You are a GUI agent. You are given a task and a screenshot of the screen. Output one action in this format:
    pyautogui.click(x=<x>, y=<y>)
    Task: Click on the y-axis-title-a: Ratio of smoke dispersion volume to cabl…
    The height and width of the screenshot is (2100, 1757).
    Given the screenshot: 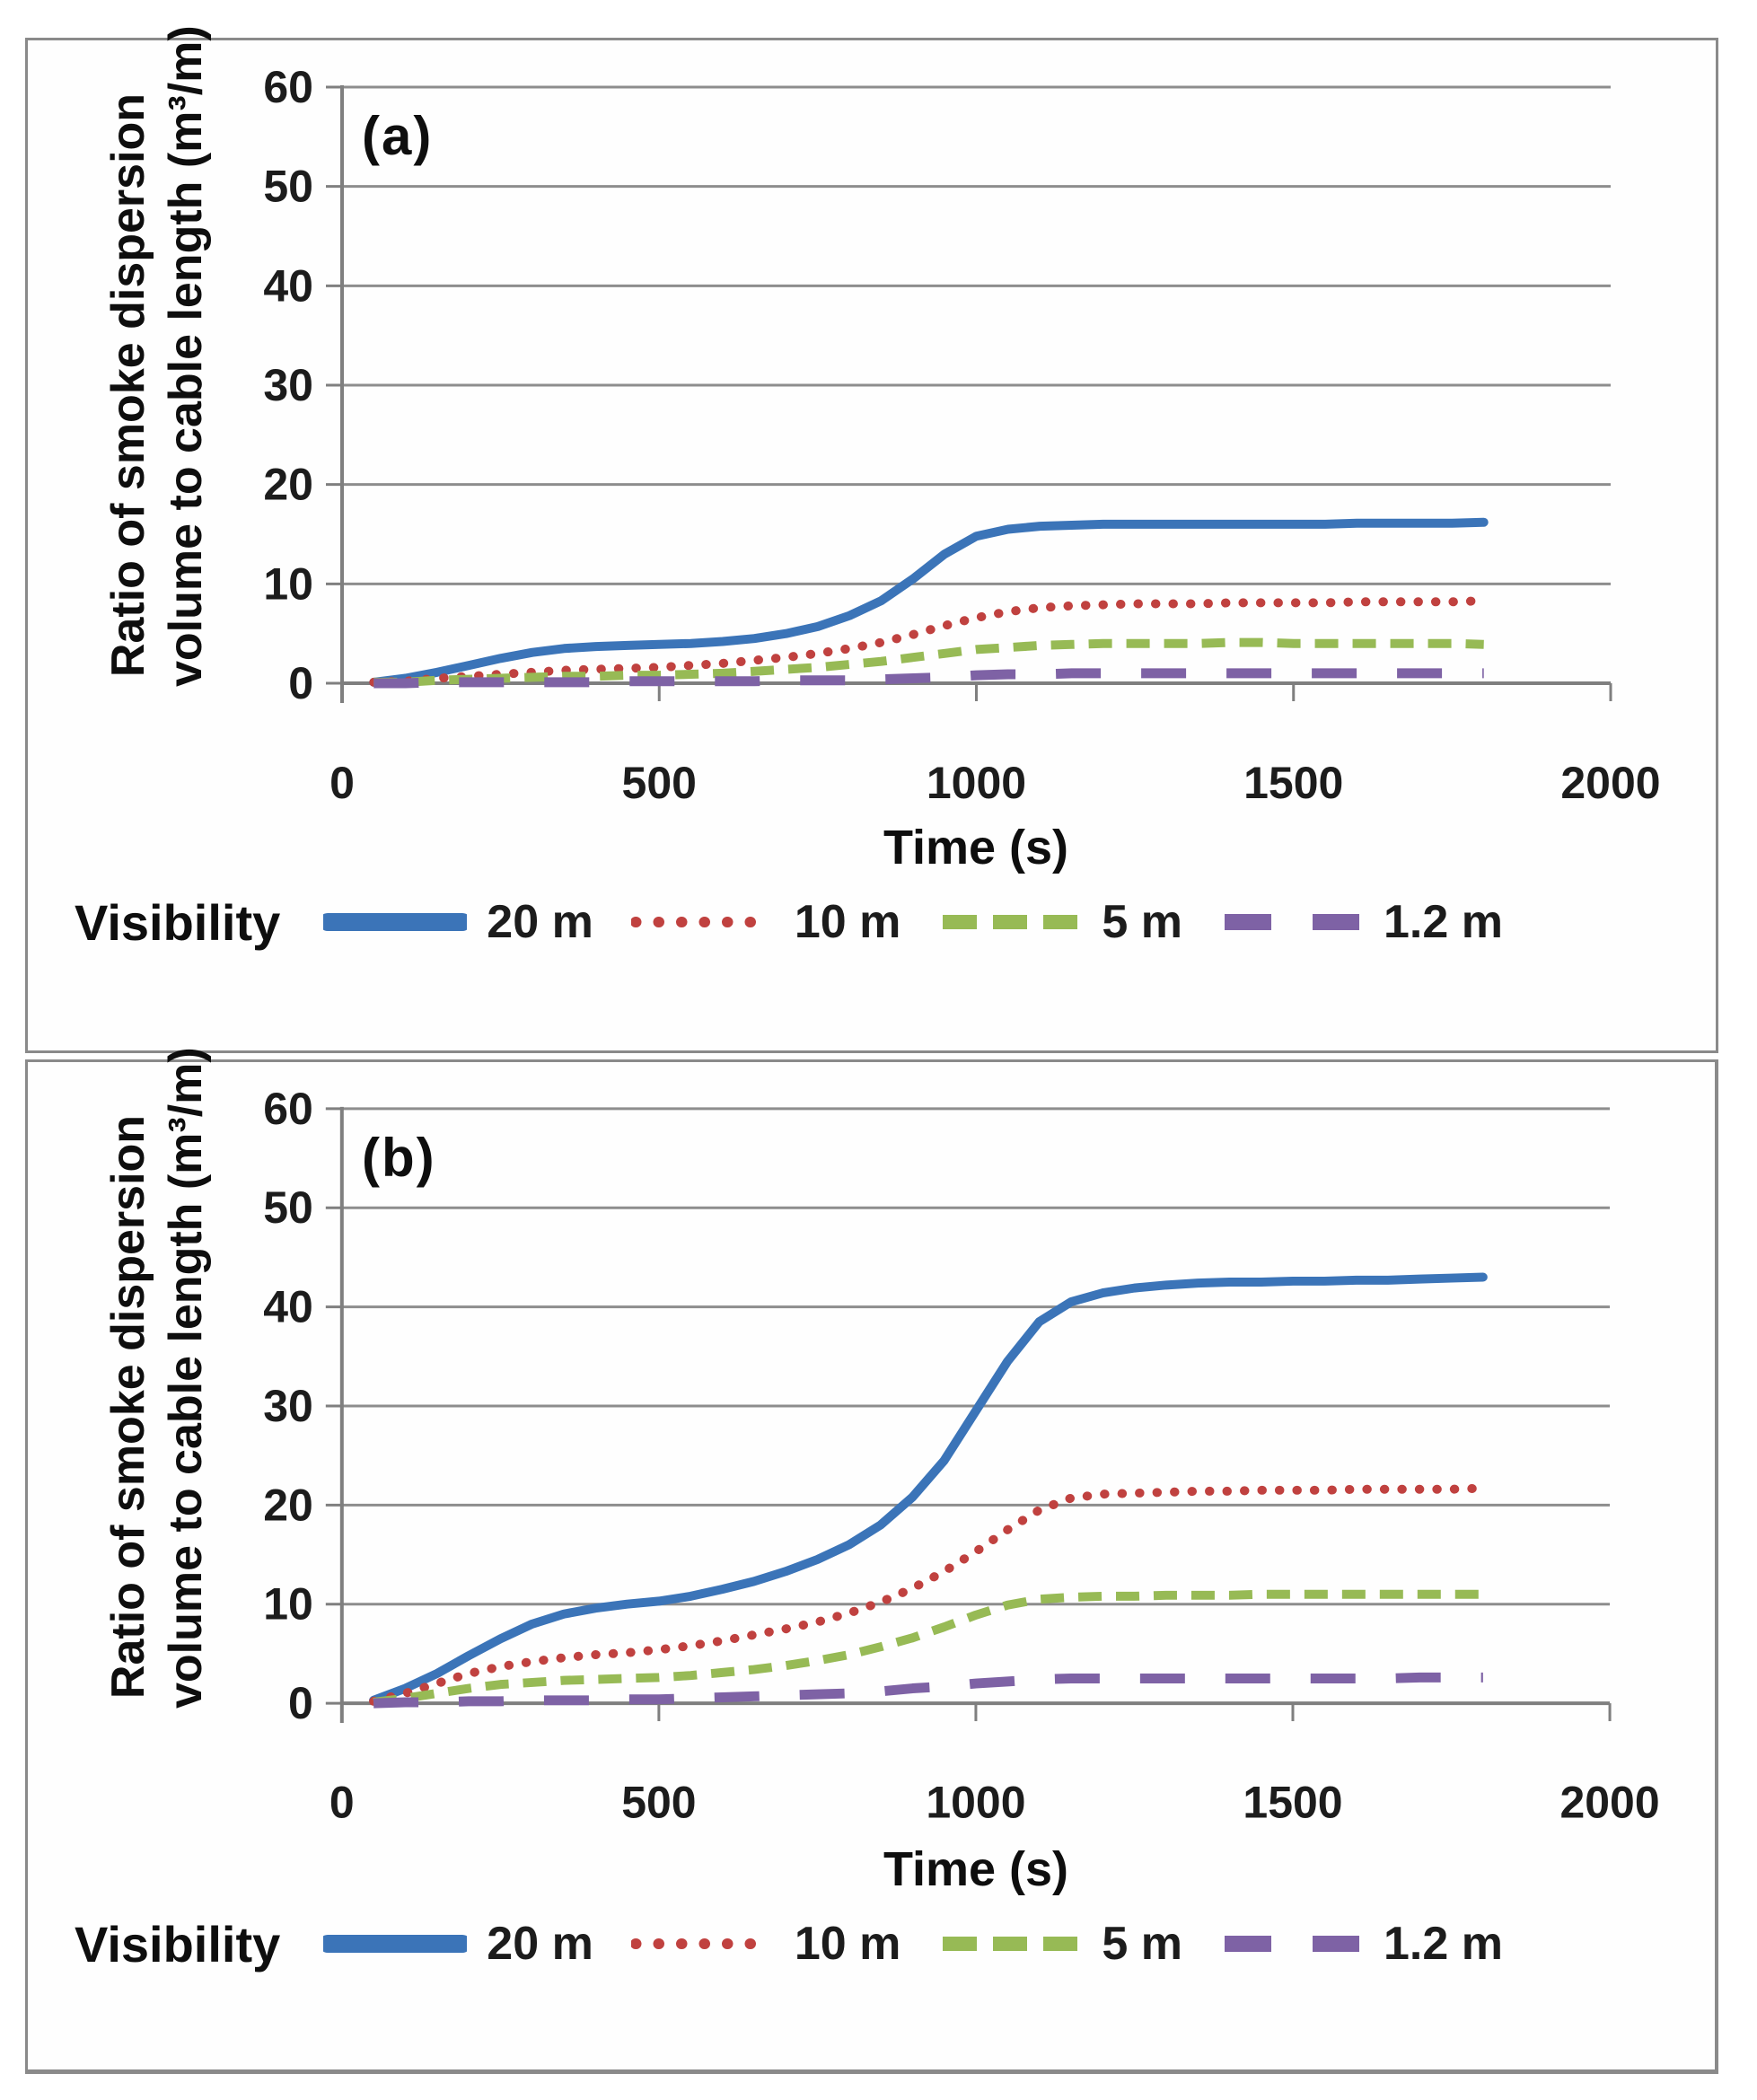 What is the action you would take?
    pyautogui.click(x=163, y=356)
    